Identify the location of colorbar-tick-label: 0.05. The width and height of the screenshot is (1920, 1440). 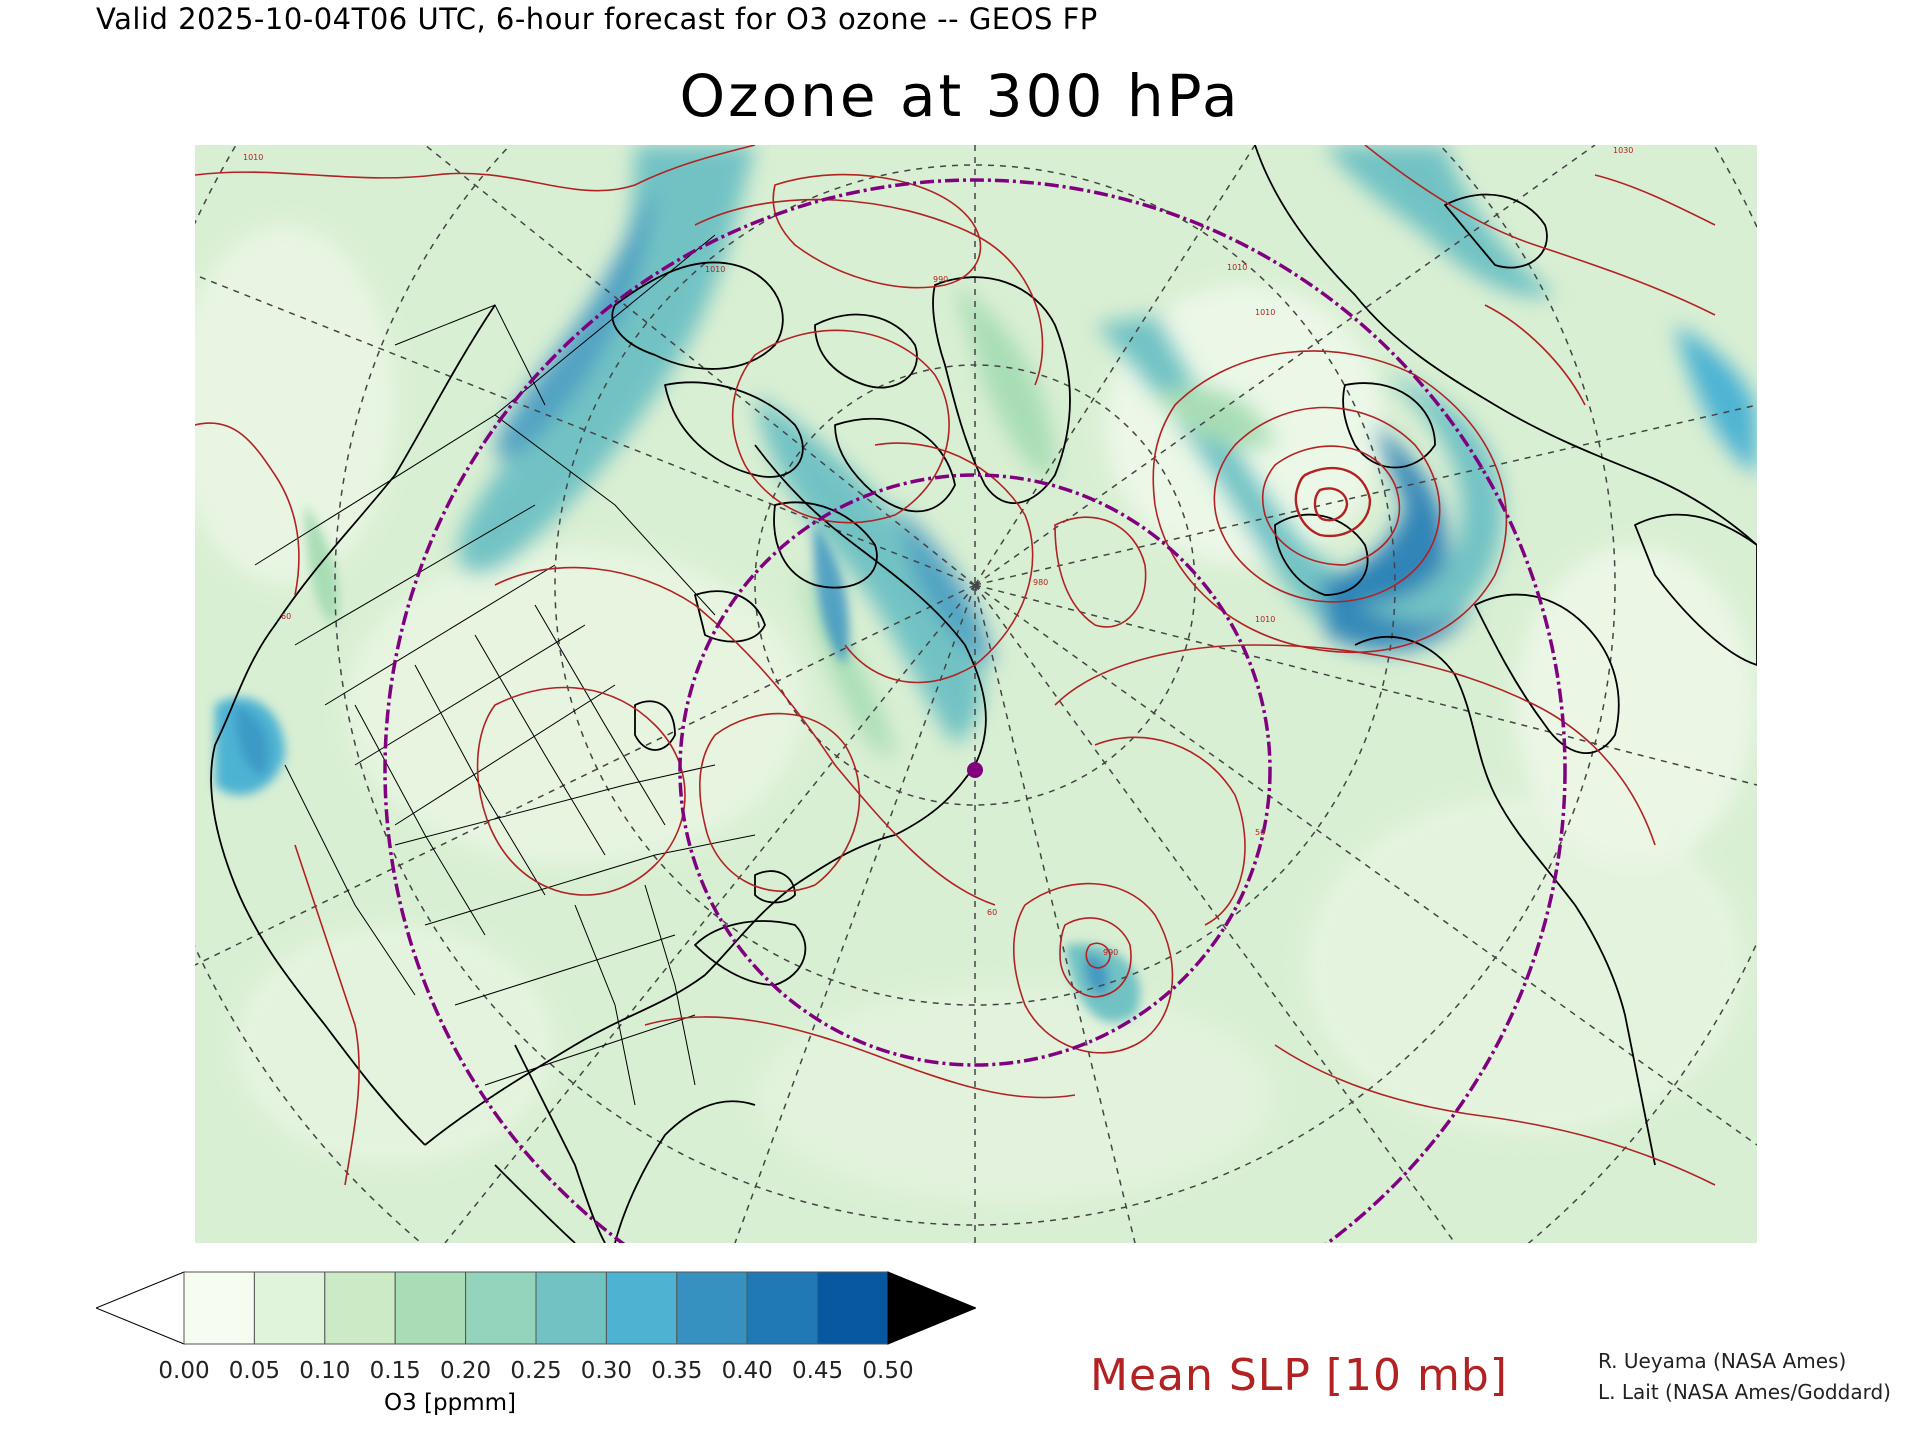
(254, 1371).